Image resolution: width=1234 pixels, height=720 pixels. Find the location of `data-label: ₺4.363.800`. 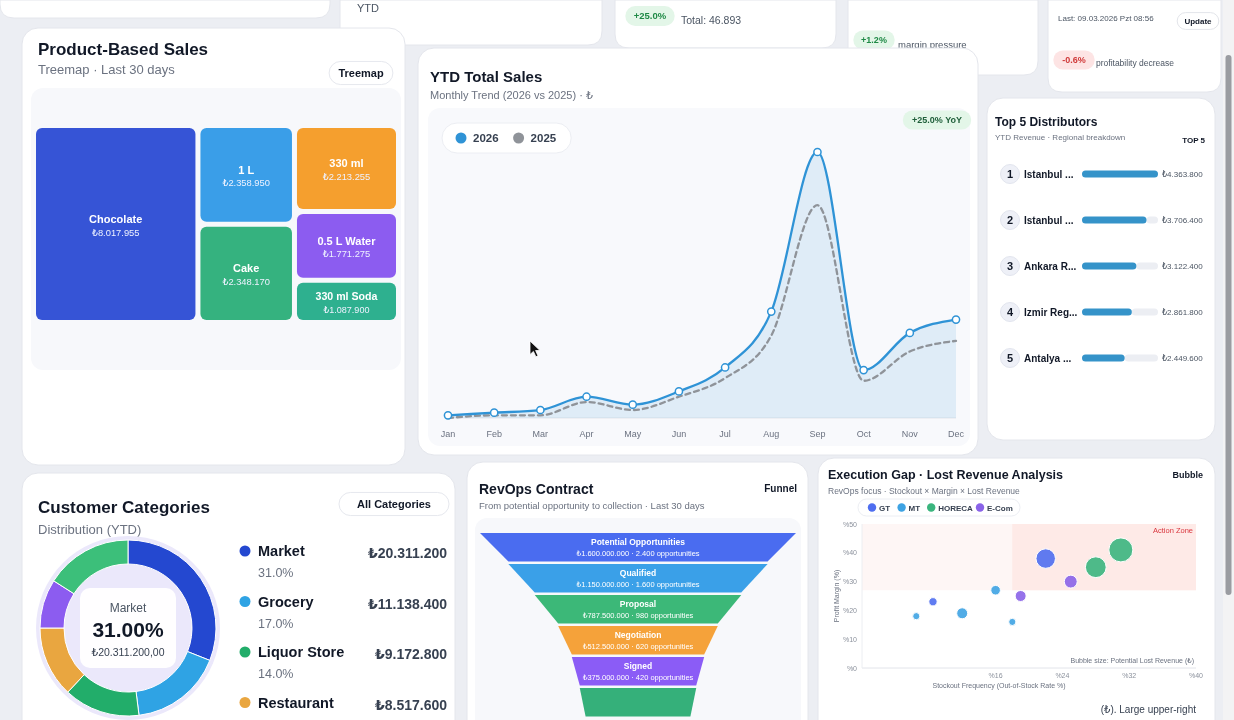

data-label: ₺4.363.800 is located at coordinates (1183, 174).